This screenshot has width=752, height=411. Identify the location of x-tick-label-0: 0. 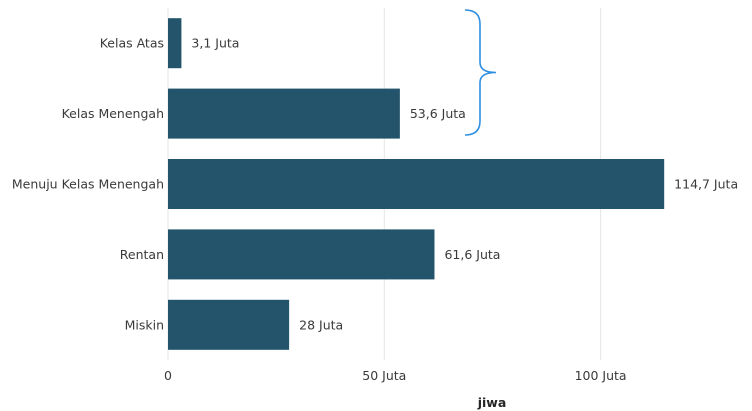
(168, 375).